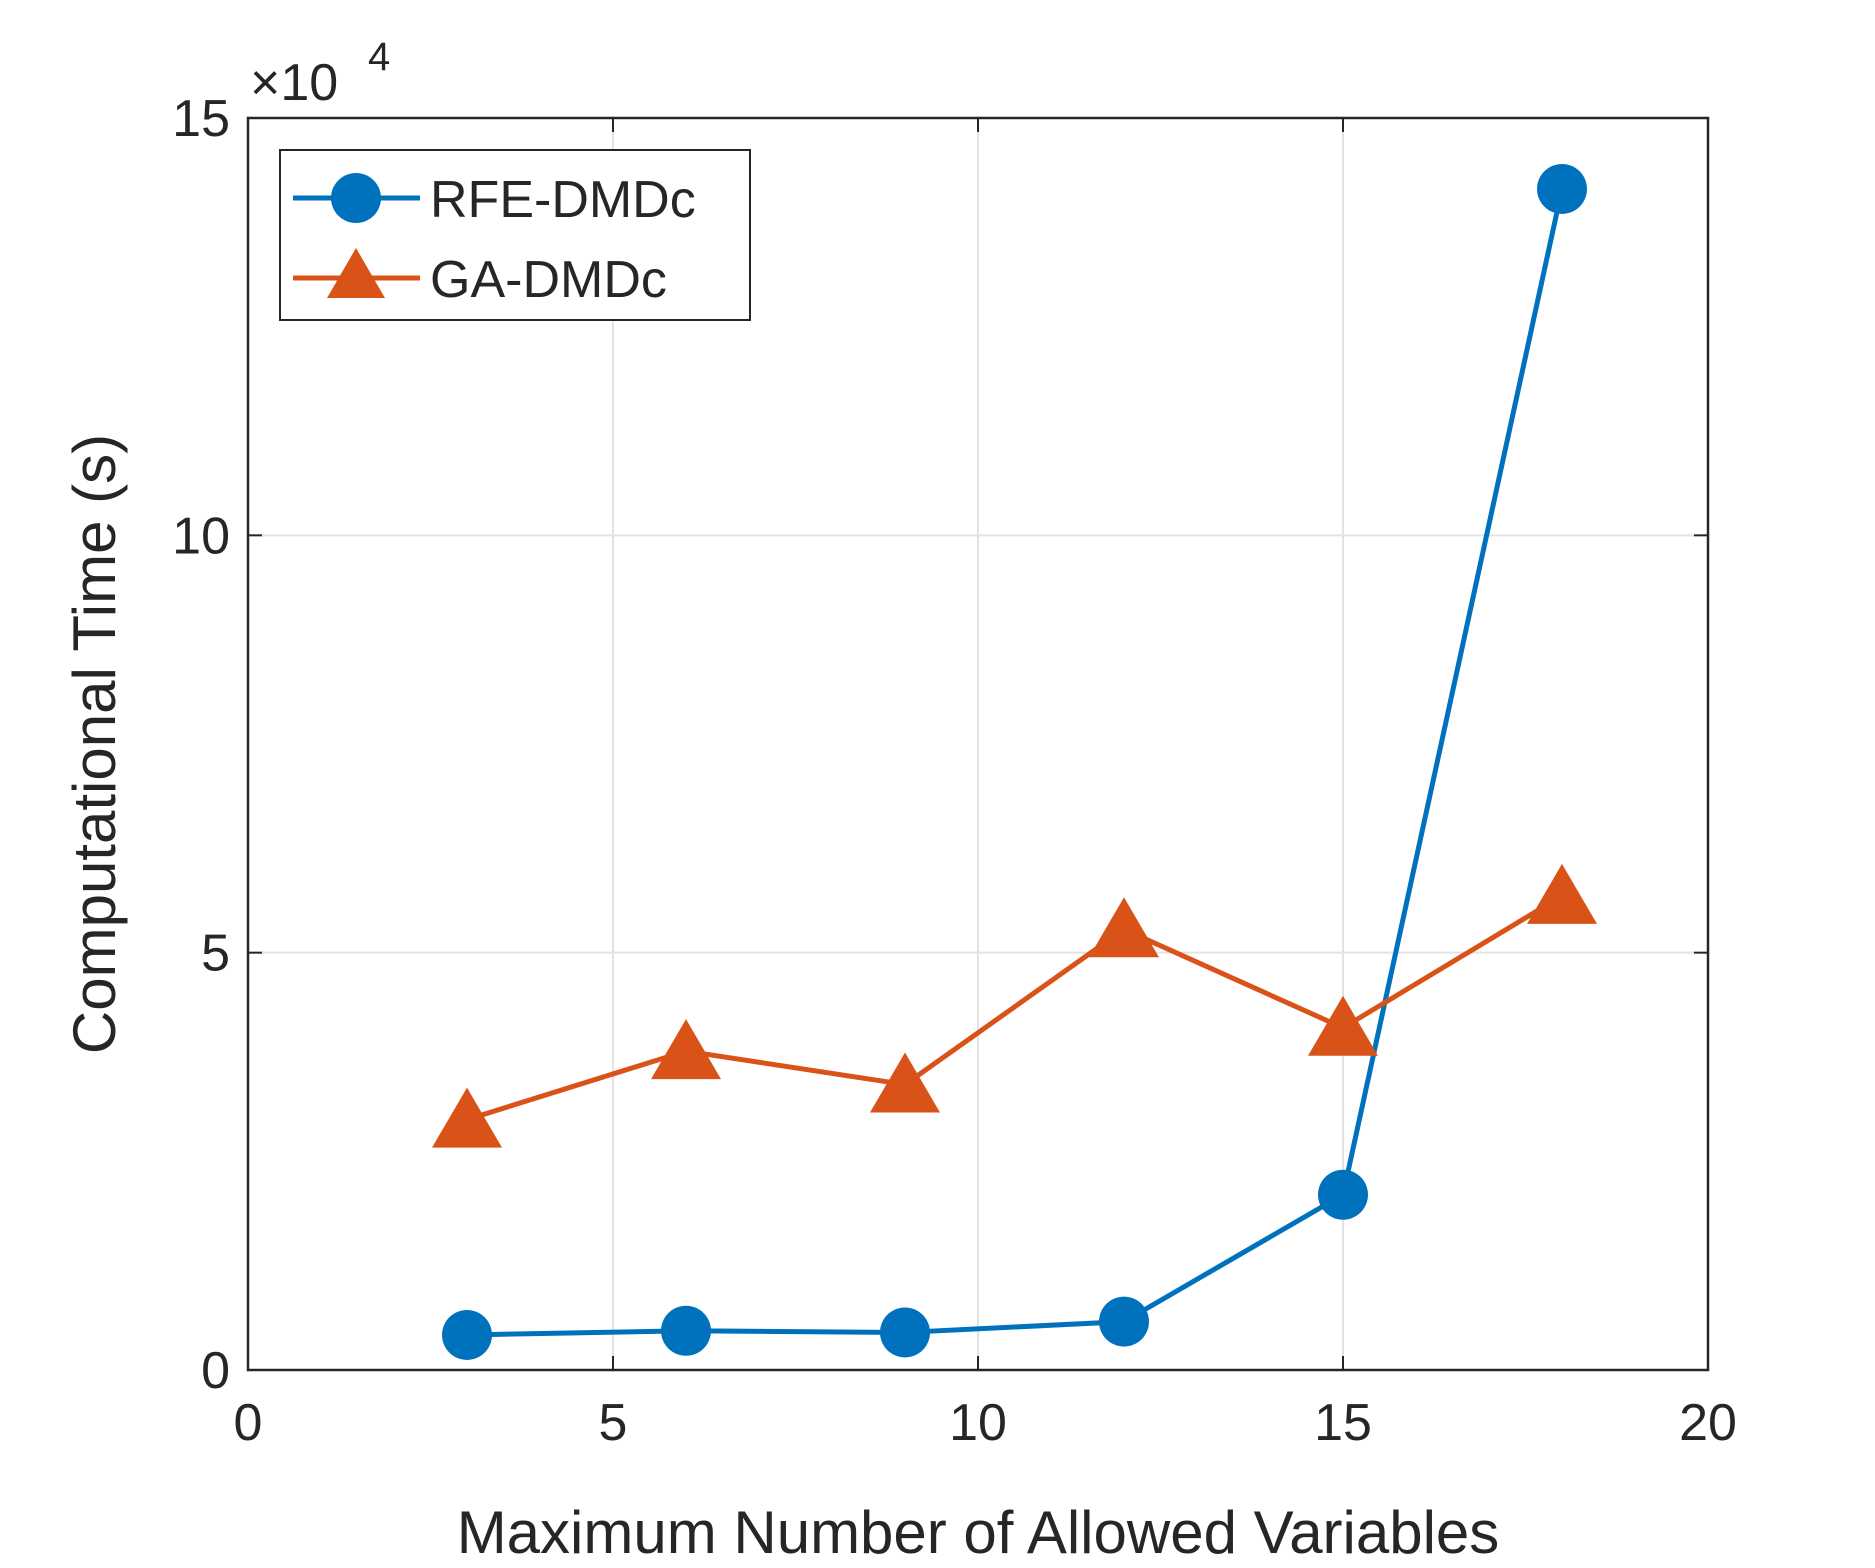 The width and height of the screenshot is (1875, 1568). Describe the element at coordinates (548, 280) in the screenshot. I see `legend-label-ga-dmdc: GA-DMDc` at that location.